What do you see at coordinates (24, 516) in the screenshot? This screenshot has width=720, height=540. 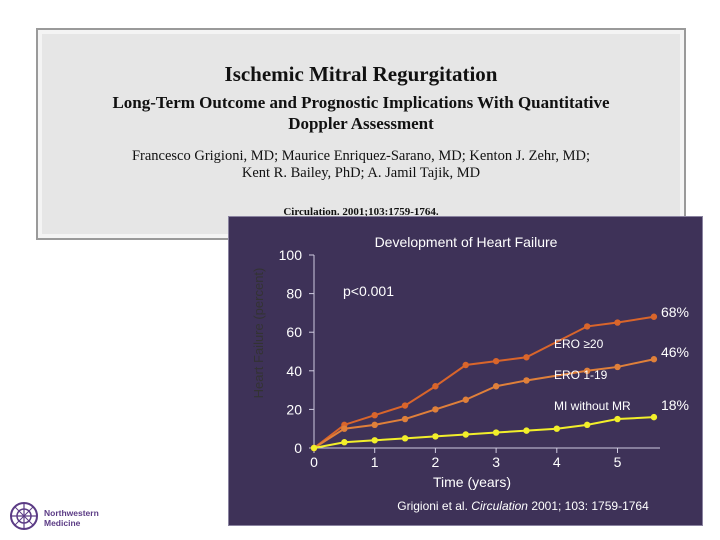 I see `northwestern-logo-icon` at bounding box center [24, 516].